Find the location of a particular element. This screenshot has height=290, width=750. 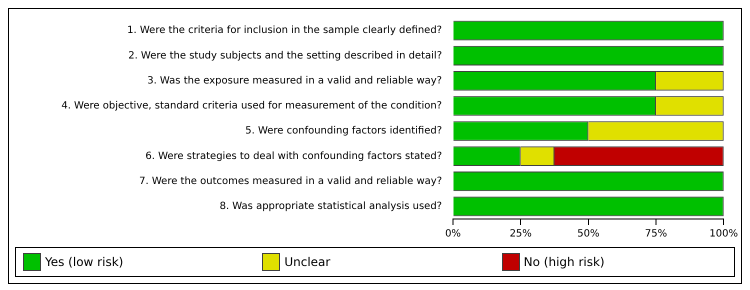

y-tick-label: 2. Were the study subjects and the setting described in detail? is located at coordinates (285, 56).